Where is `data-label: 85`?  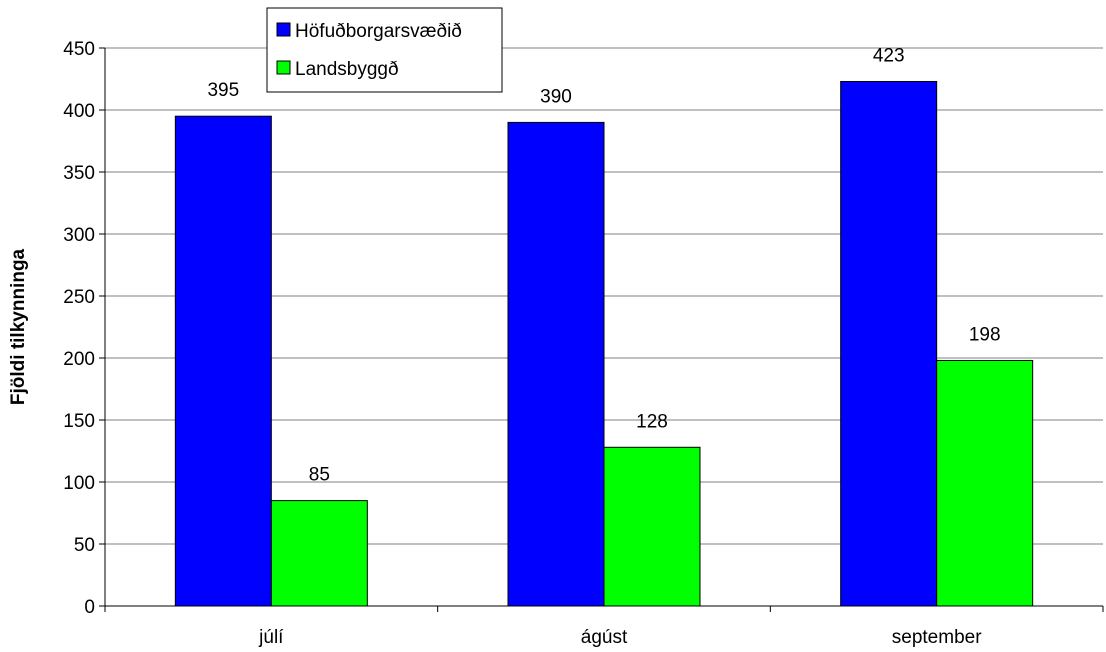 data-label: 85 is located at coordinates (319, 475).